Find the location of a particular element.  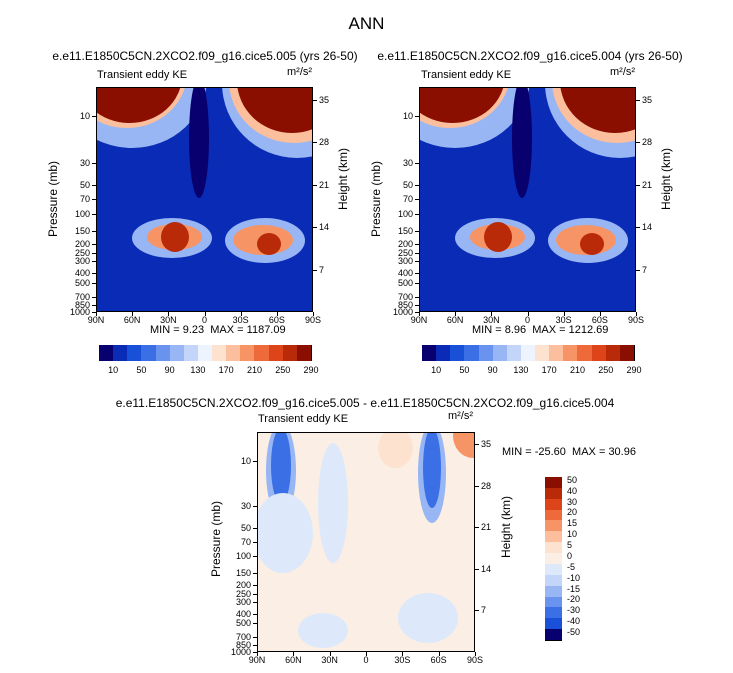

colorbar-label: 5 is located at coordinates (570, 545).